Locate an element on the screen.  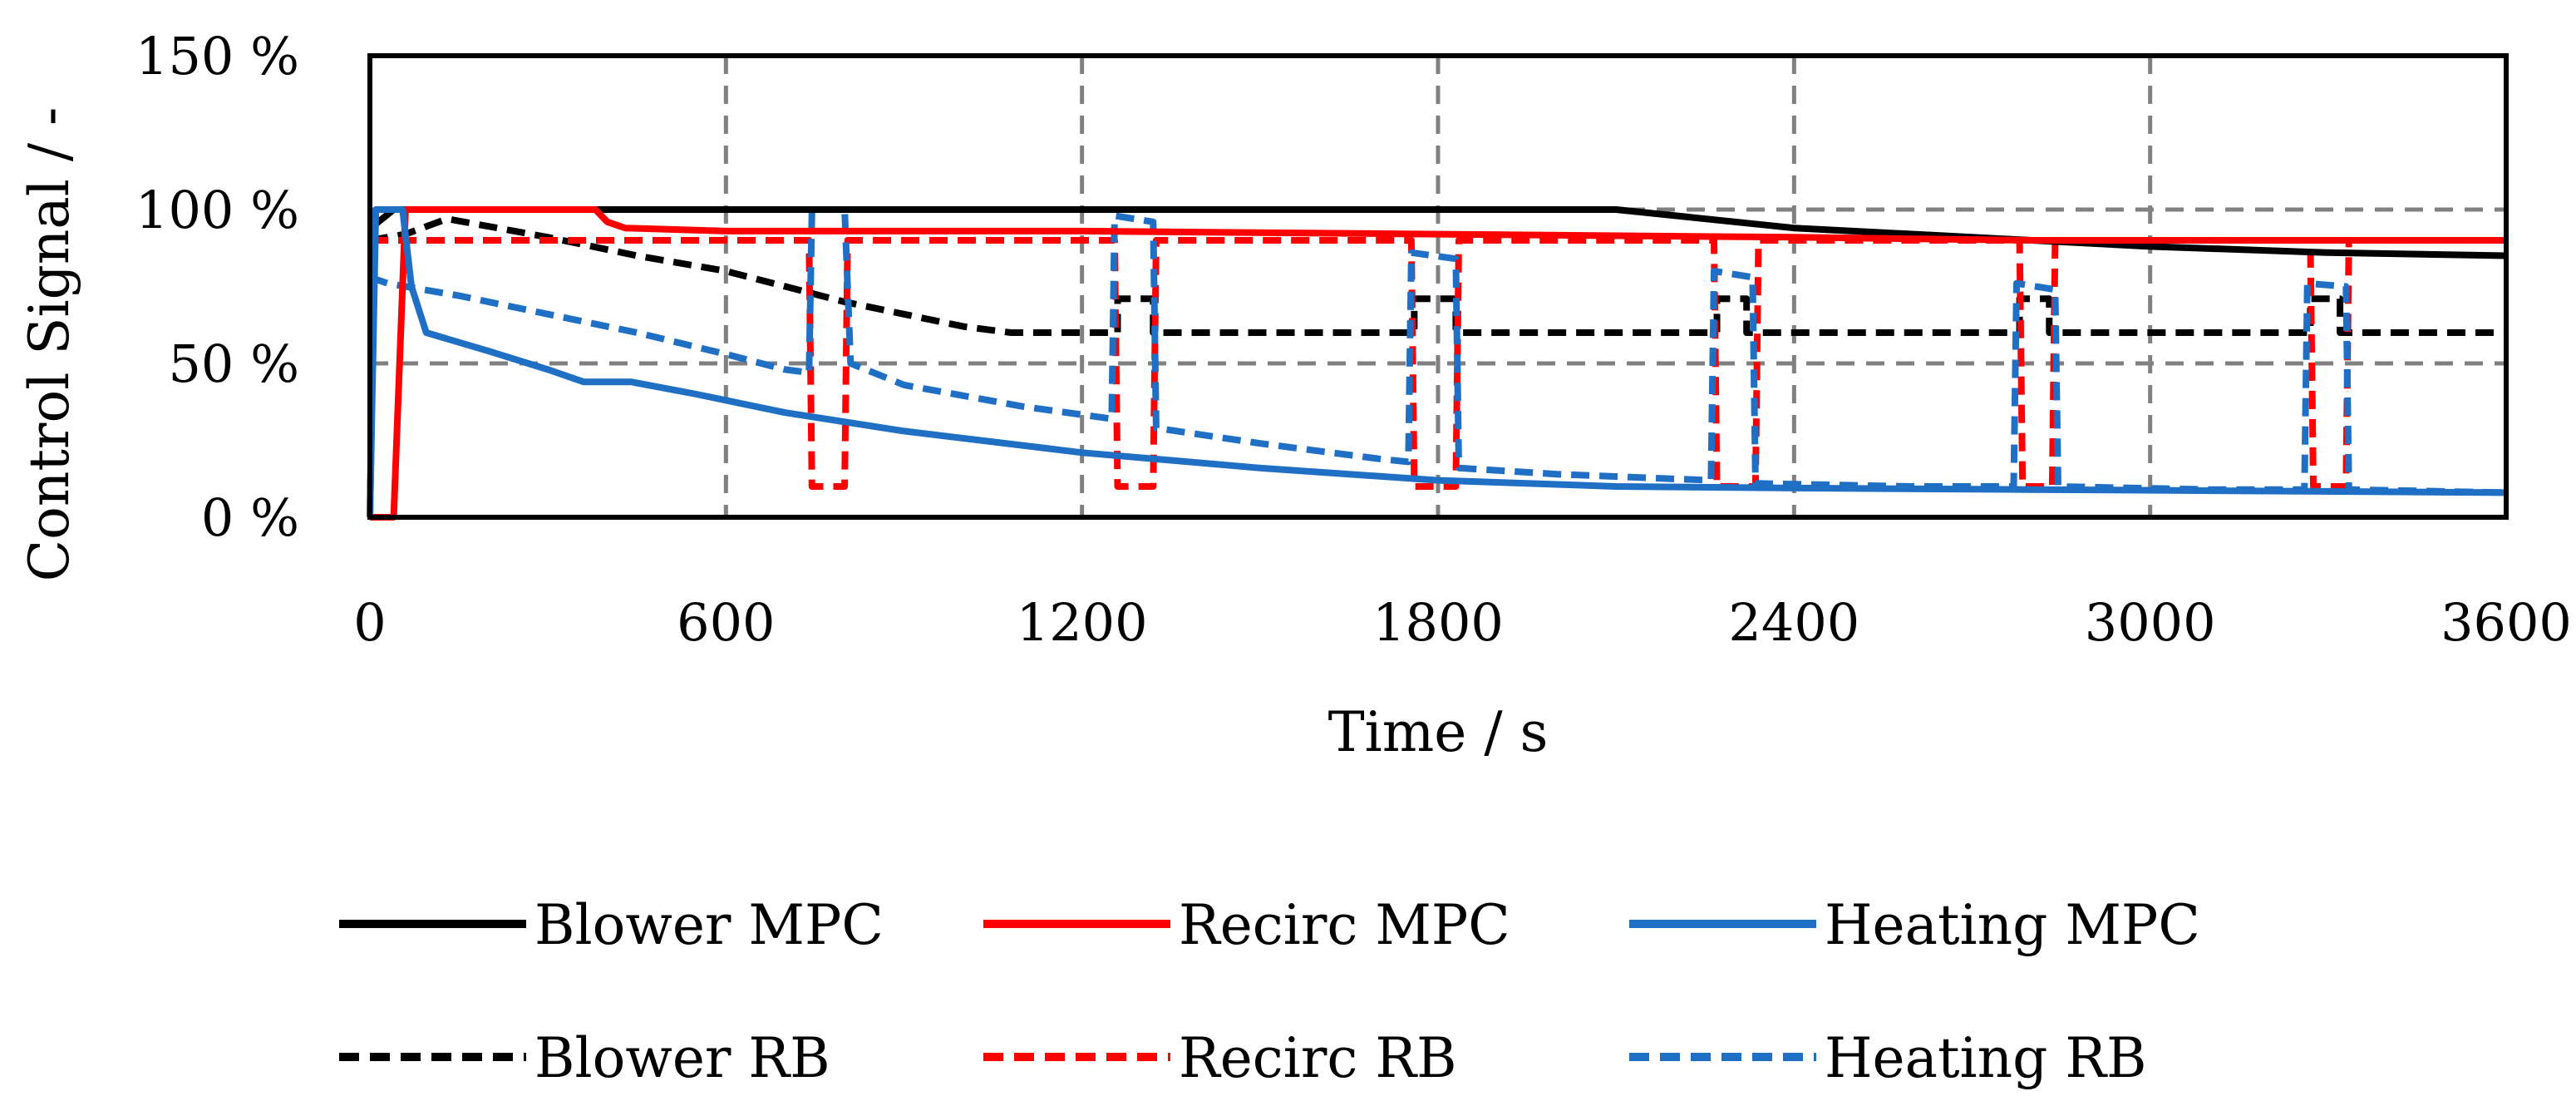
x-tick-label: 600 is located at coordinates (726, 622).